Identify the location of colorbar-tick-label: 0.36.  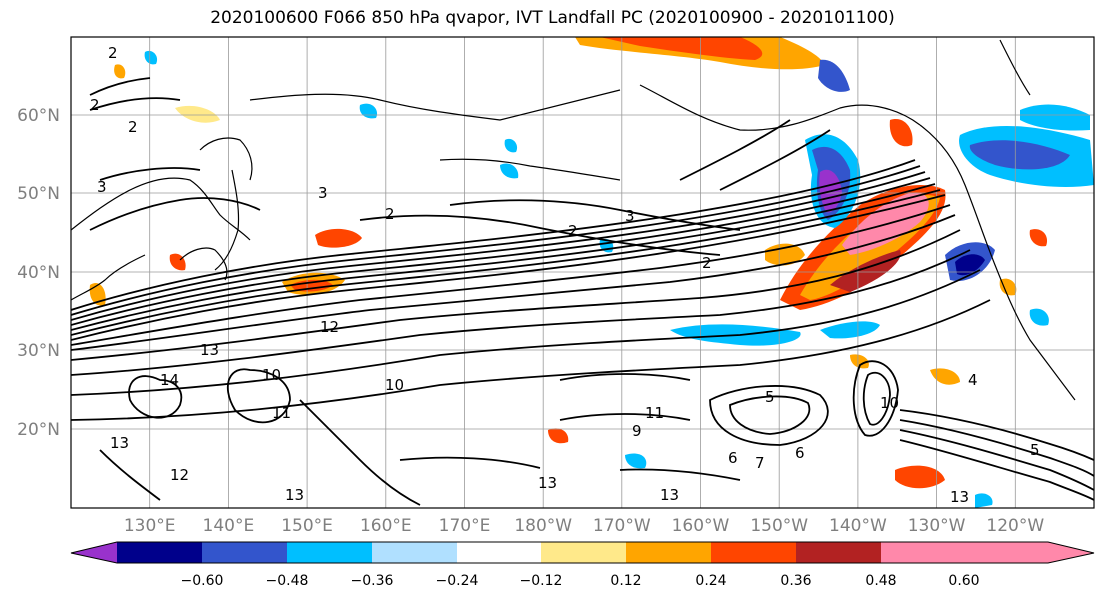
(795, 581).